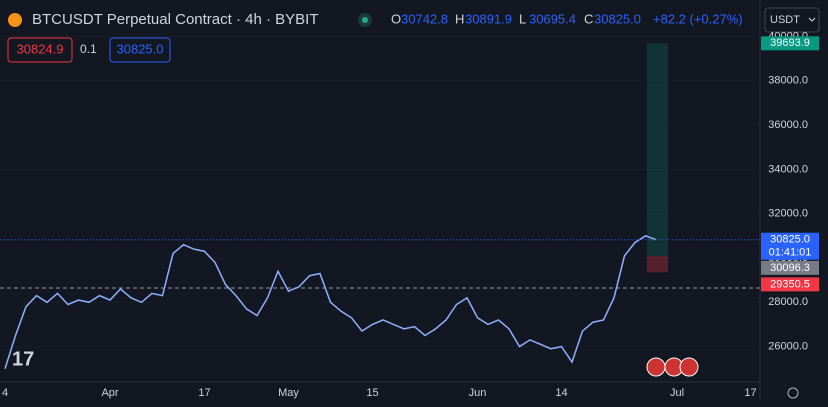 This screenshot has width=828, height=407. What do you see at coordinates (672, 367) in the screenshot?
I see `event-icons` at bounding box center [672, 367].